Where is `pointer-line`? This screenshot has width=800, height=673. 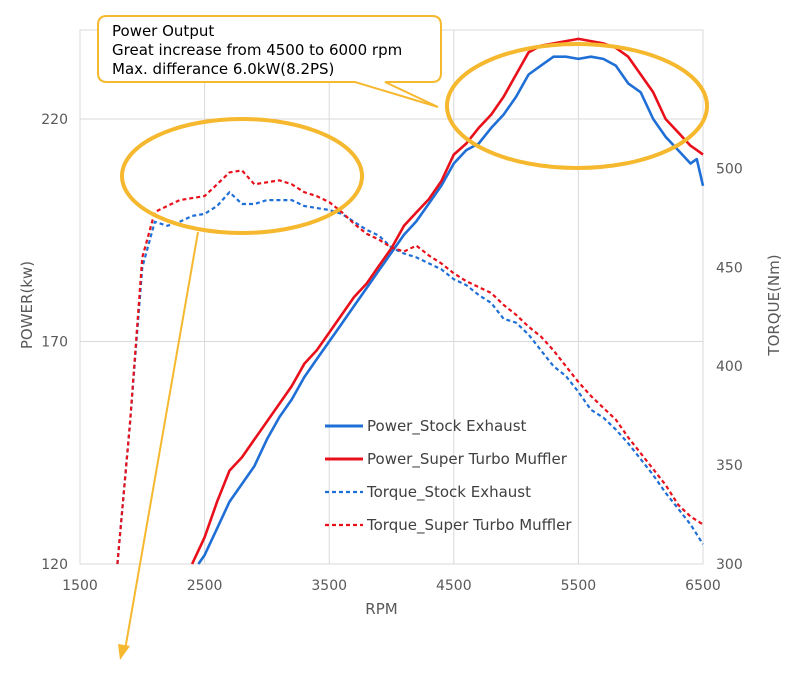
pointer-line is located at coordinates (161, 441).